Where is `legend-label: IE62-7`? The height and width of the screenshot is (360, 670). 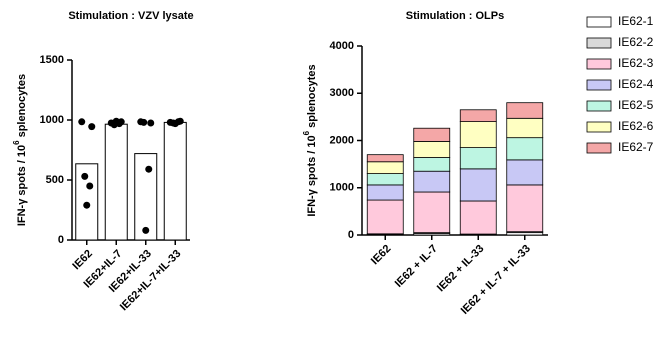 legend-label: IE62-7 is located at coordinates (636, 147).